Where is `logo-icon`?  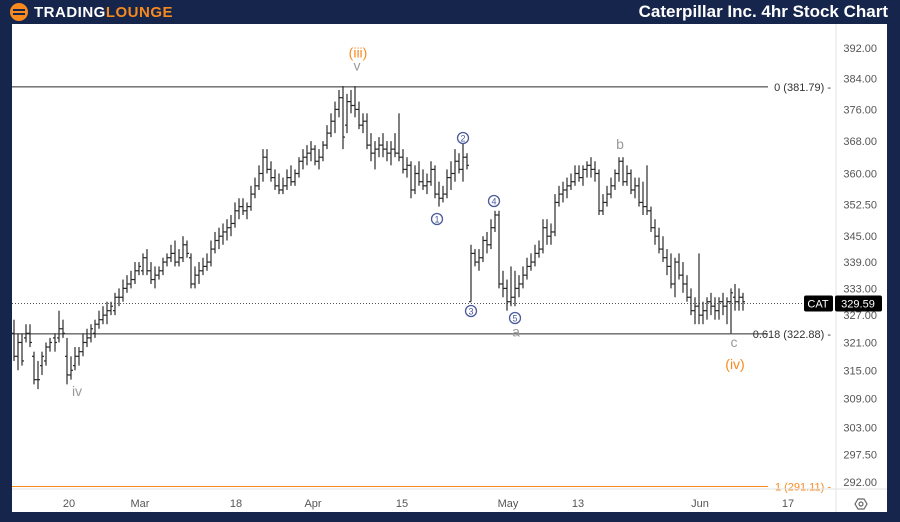
logo-icon is located at coordinates (19, 12).